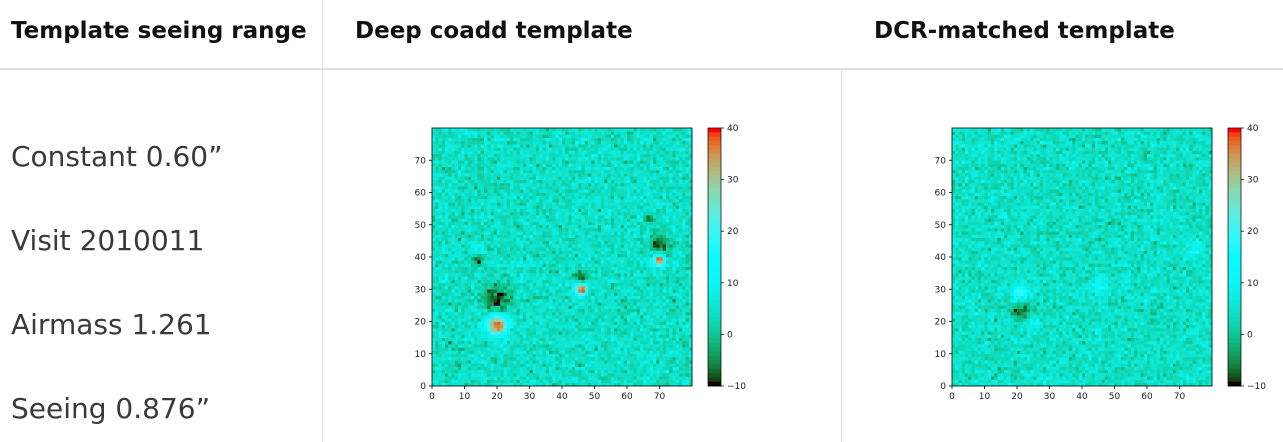 The height and width of the screenshot is (442, 1283). Describe the element at coordinates (322, 34) in the screenshot. I see `header-divider` at that location.